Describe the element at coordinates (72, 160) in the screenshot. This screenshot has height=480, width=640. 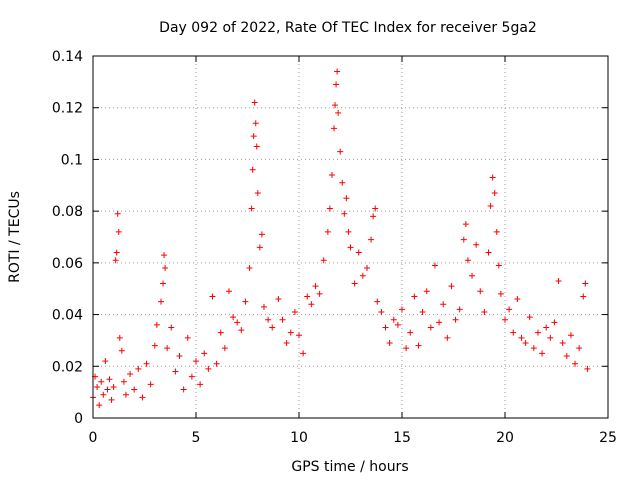
I see `y-tick-label: 0.1` at that location.